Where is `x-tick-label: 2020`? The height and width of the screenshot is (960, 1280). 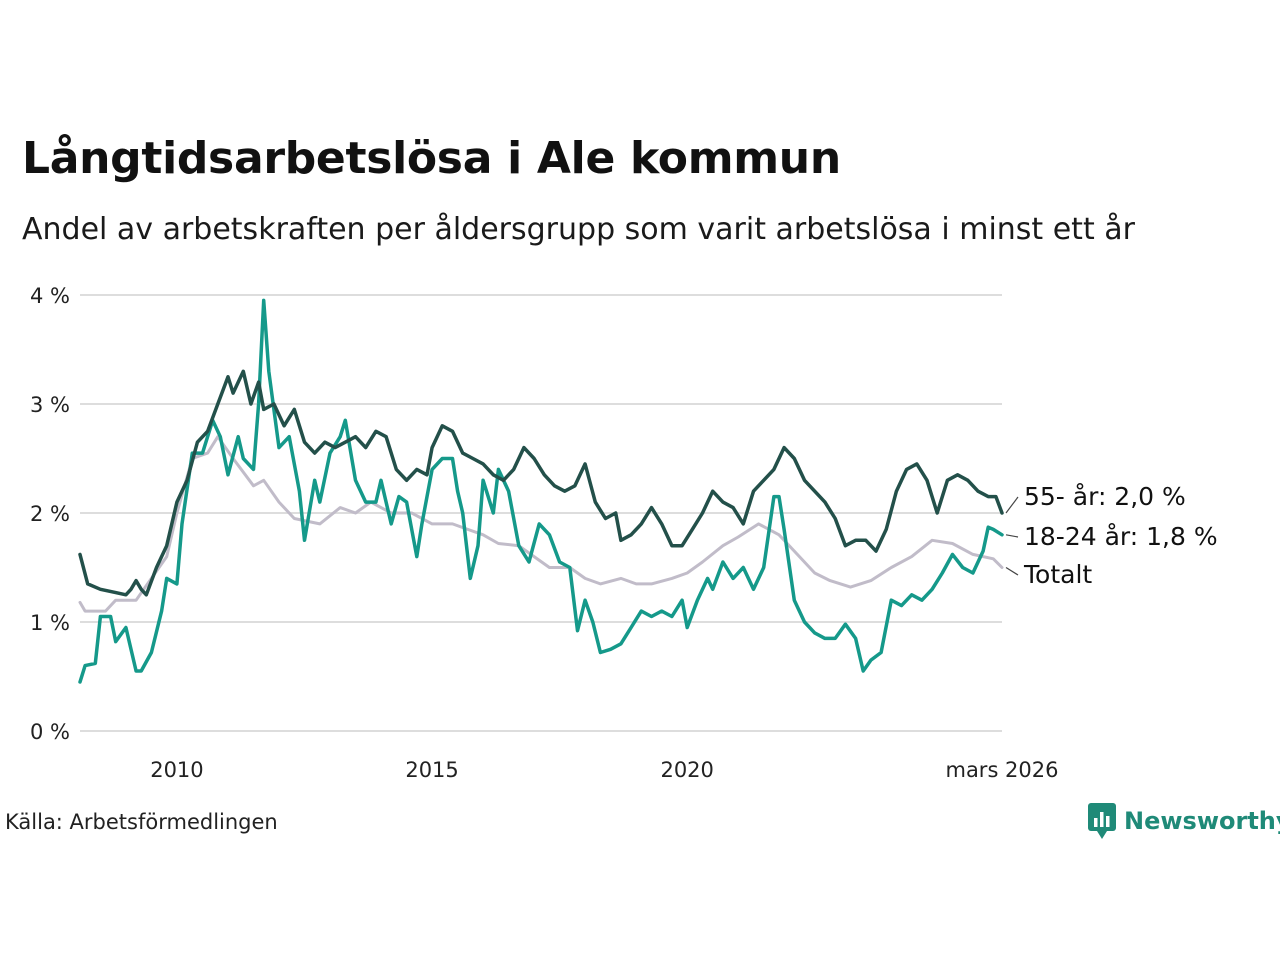
x-tick-label: 2020 is located at coordinates (686, 770).